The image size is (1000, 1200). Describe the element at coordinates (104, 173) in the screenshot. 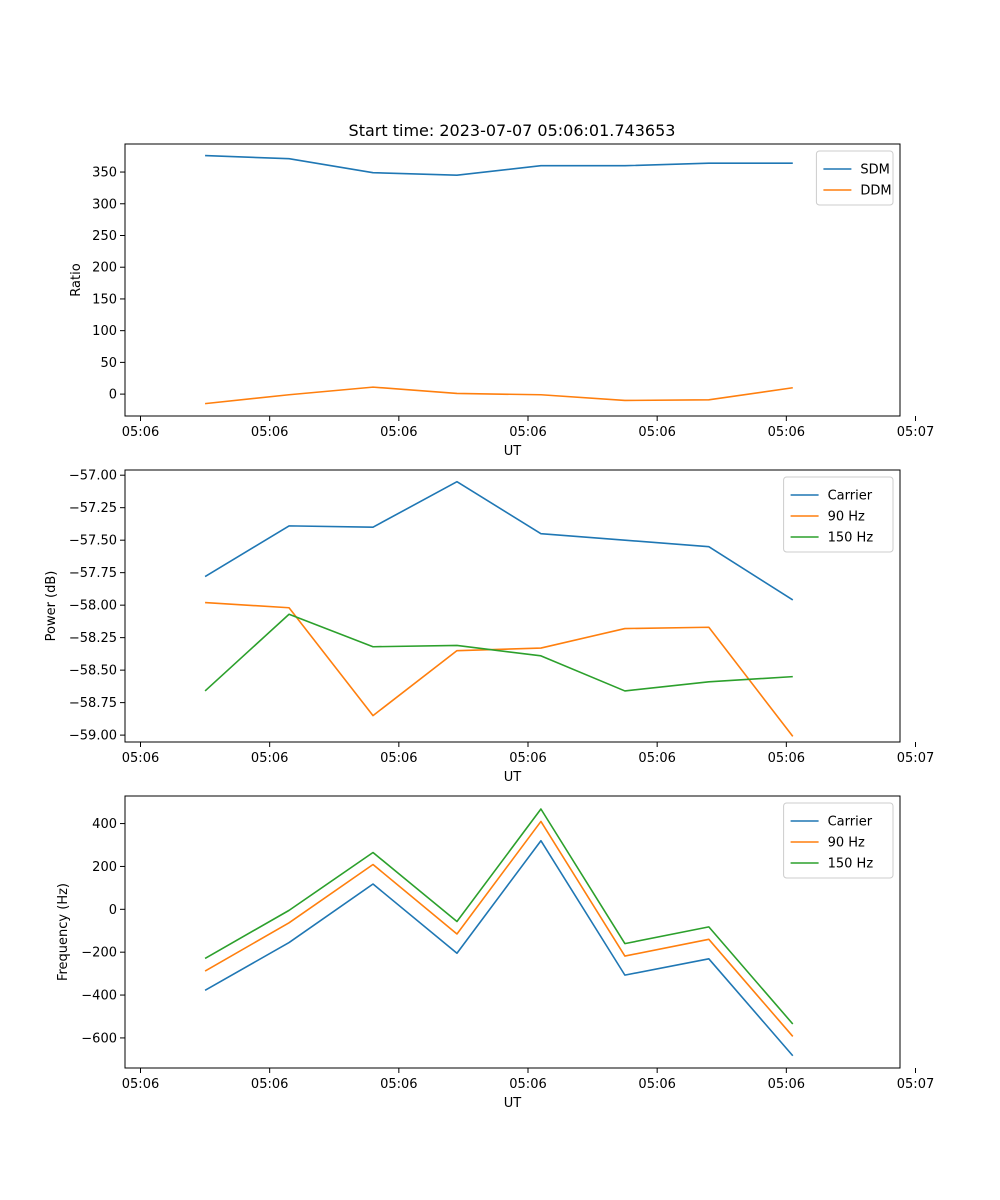

I see `y-tick-label: 350` at that location.